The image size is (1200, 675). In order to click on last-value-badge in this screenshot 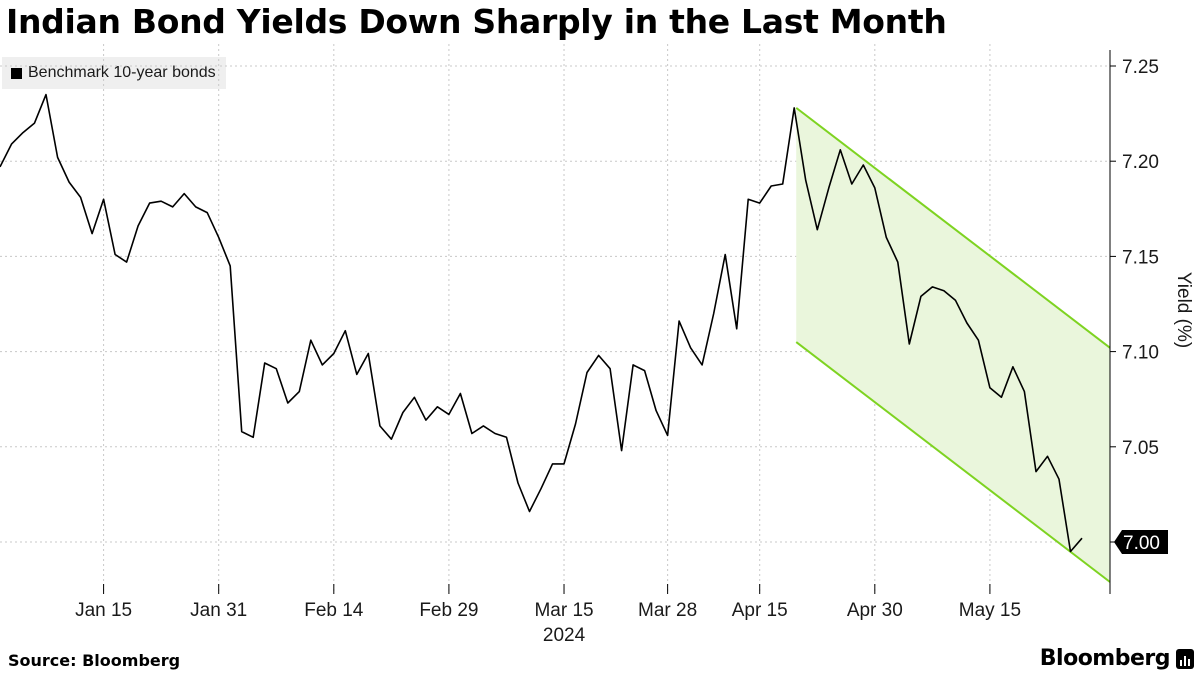, I will do `click(1141, 542)`.